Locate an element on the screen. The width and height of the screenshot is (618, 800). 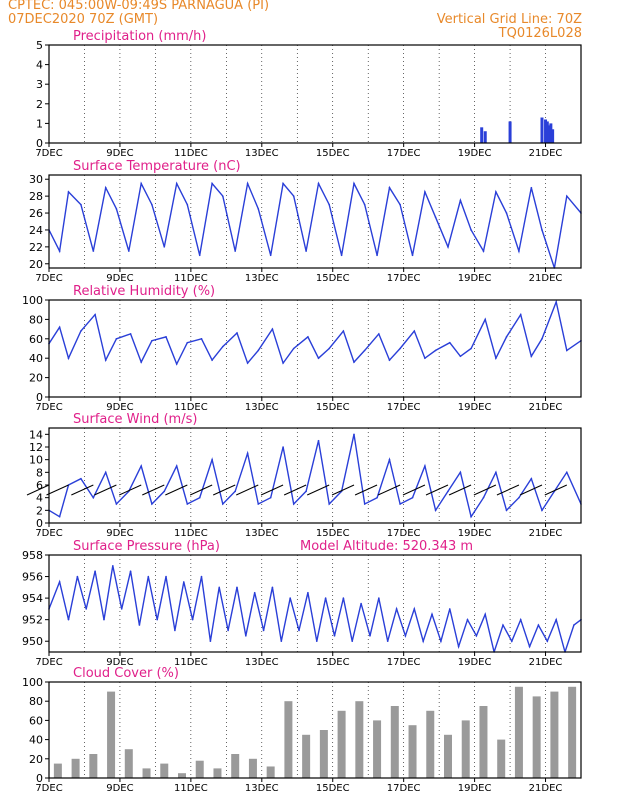
rh-series-line is located at coordinates (315, 333).